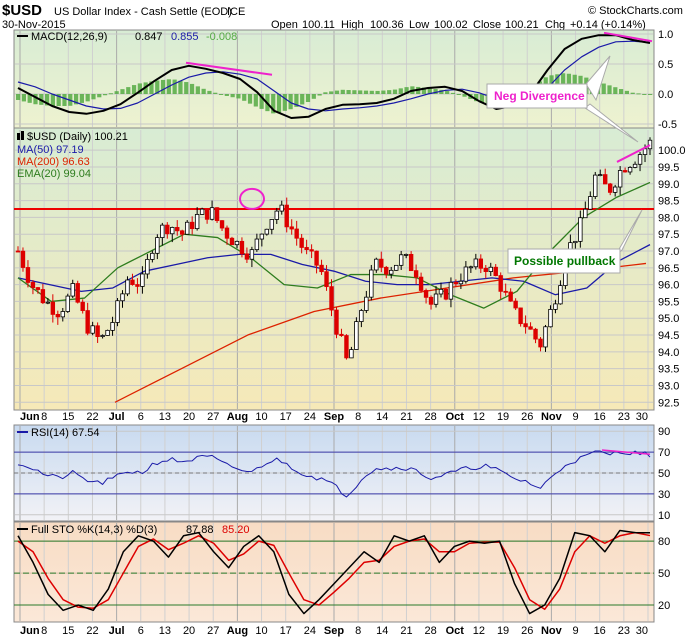 The height and width of the screenshot is (639, 700). What do you see at coordinates (382, 631) in the screenshot?
I see `x-tick-label: 14` at bounding box center [382, 631].